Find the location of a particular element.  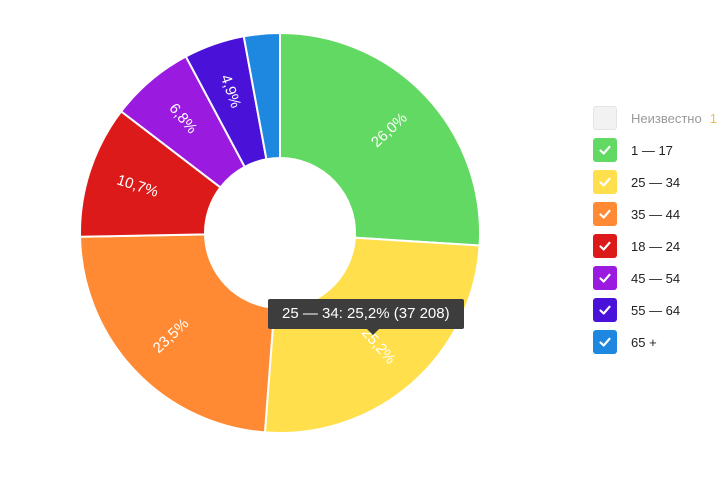

legend-item-label: 65 + is located at coordinates (644, 342).